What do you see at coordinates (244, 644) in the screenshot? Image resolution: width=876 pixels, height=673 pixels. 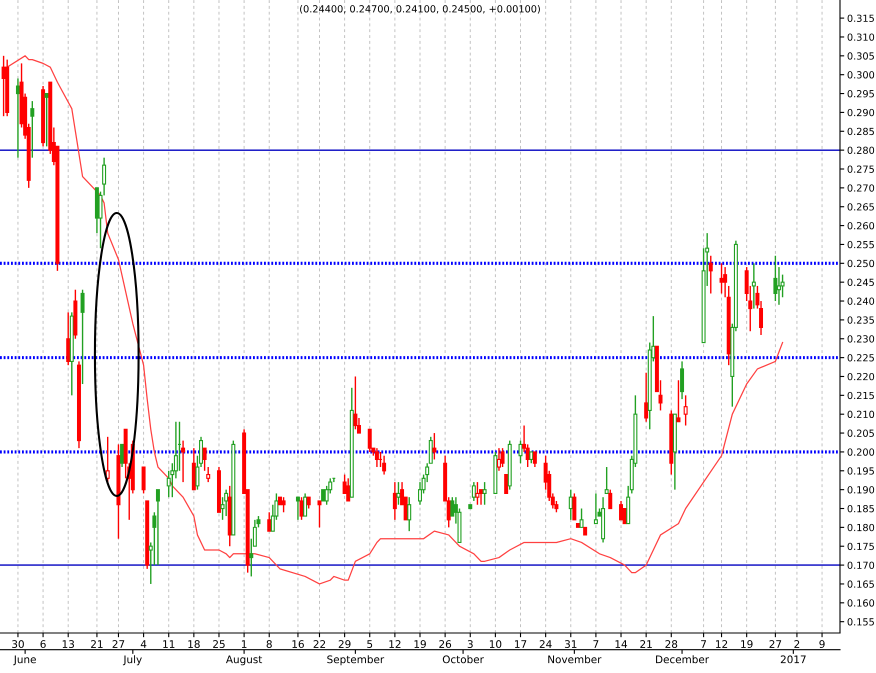 I see `x-tick-label: 1` at bounding box center [244, 644].